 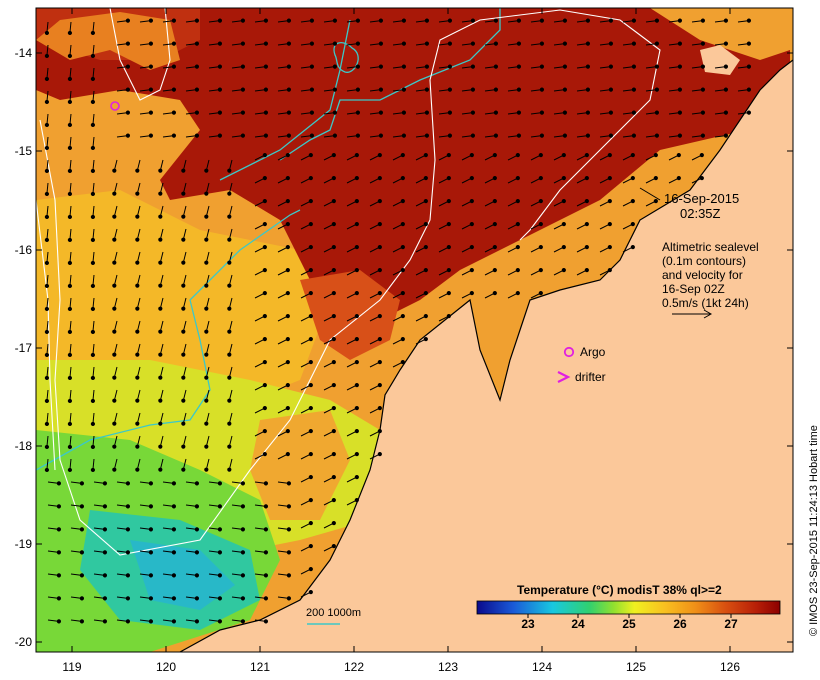 What do you see at coordinates (260, 667) in the screenshot?
I see `lon-label: 121` at bounding box center [260, 667].